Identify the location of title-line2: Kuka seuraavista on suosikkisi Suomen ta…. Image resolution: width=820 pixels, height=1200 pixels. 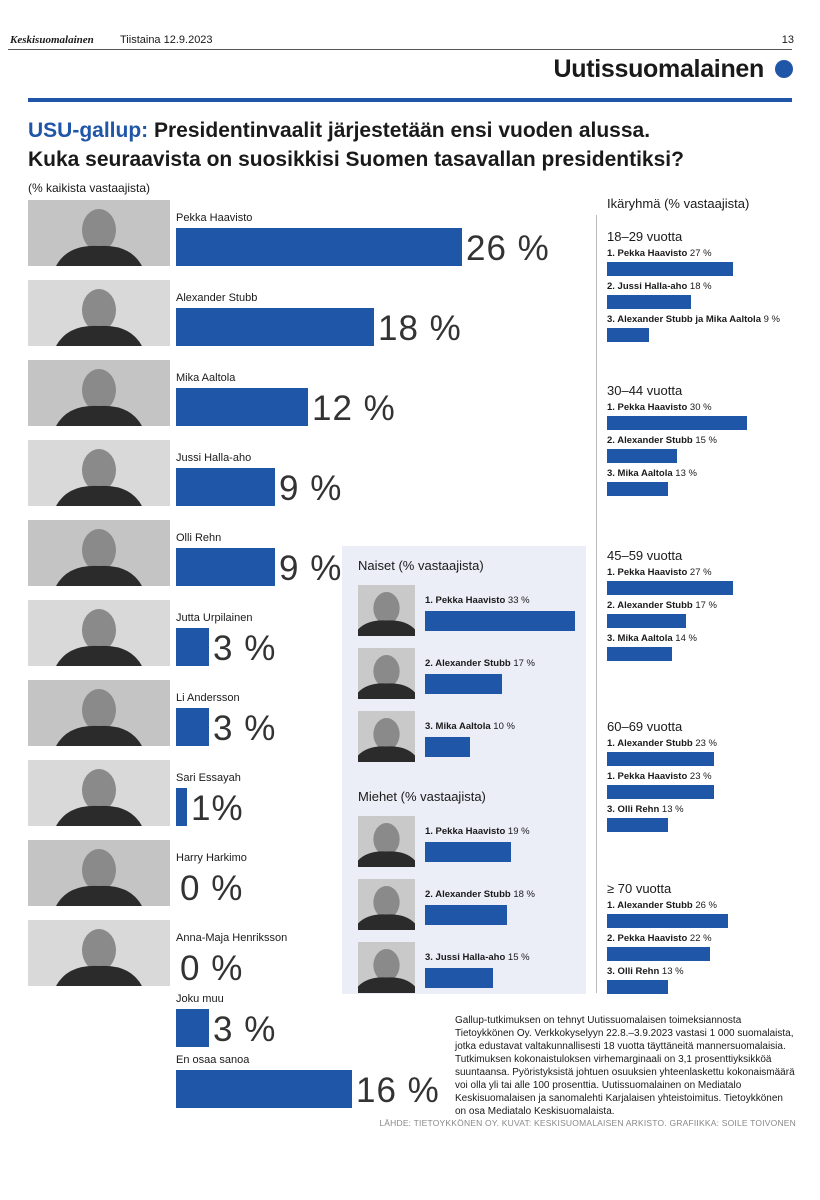
(356, 159).